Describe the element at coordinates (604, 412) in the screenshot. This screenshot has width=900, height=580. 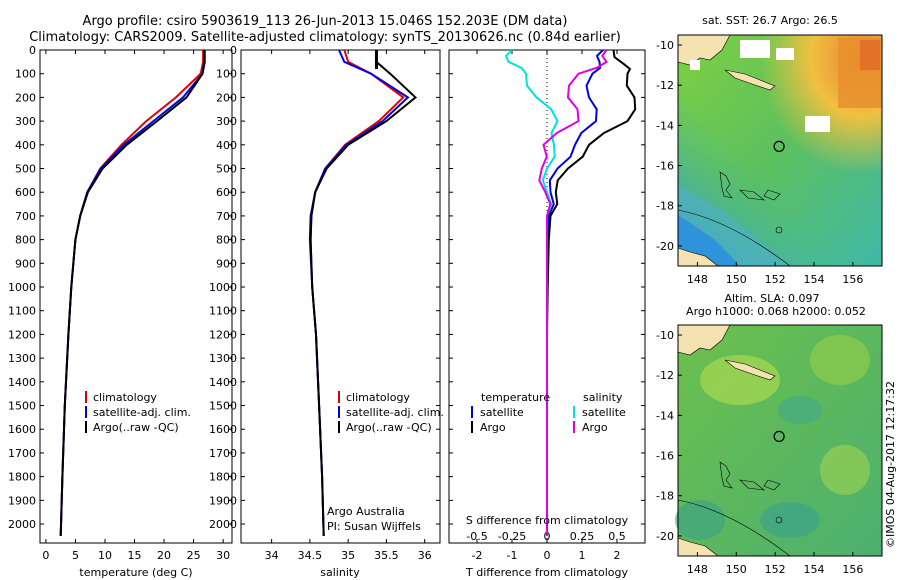
I see `legend-label-s-satellite: satellite` at that location.